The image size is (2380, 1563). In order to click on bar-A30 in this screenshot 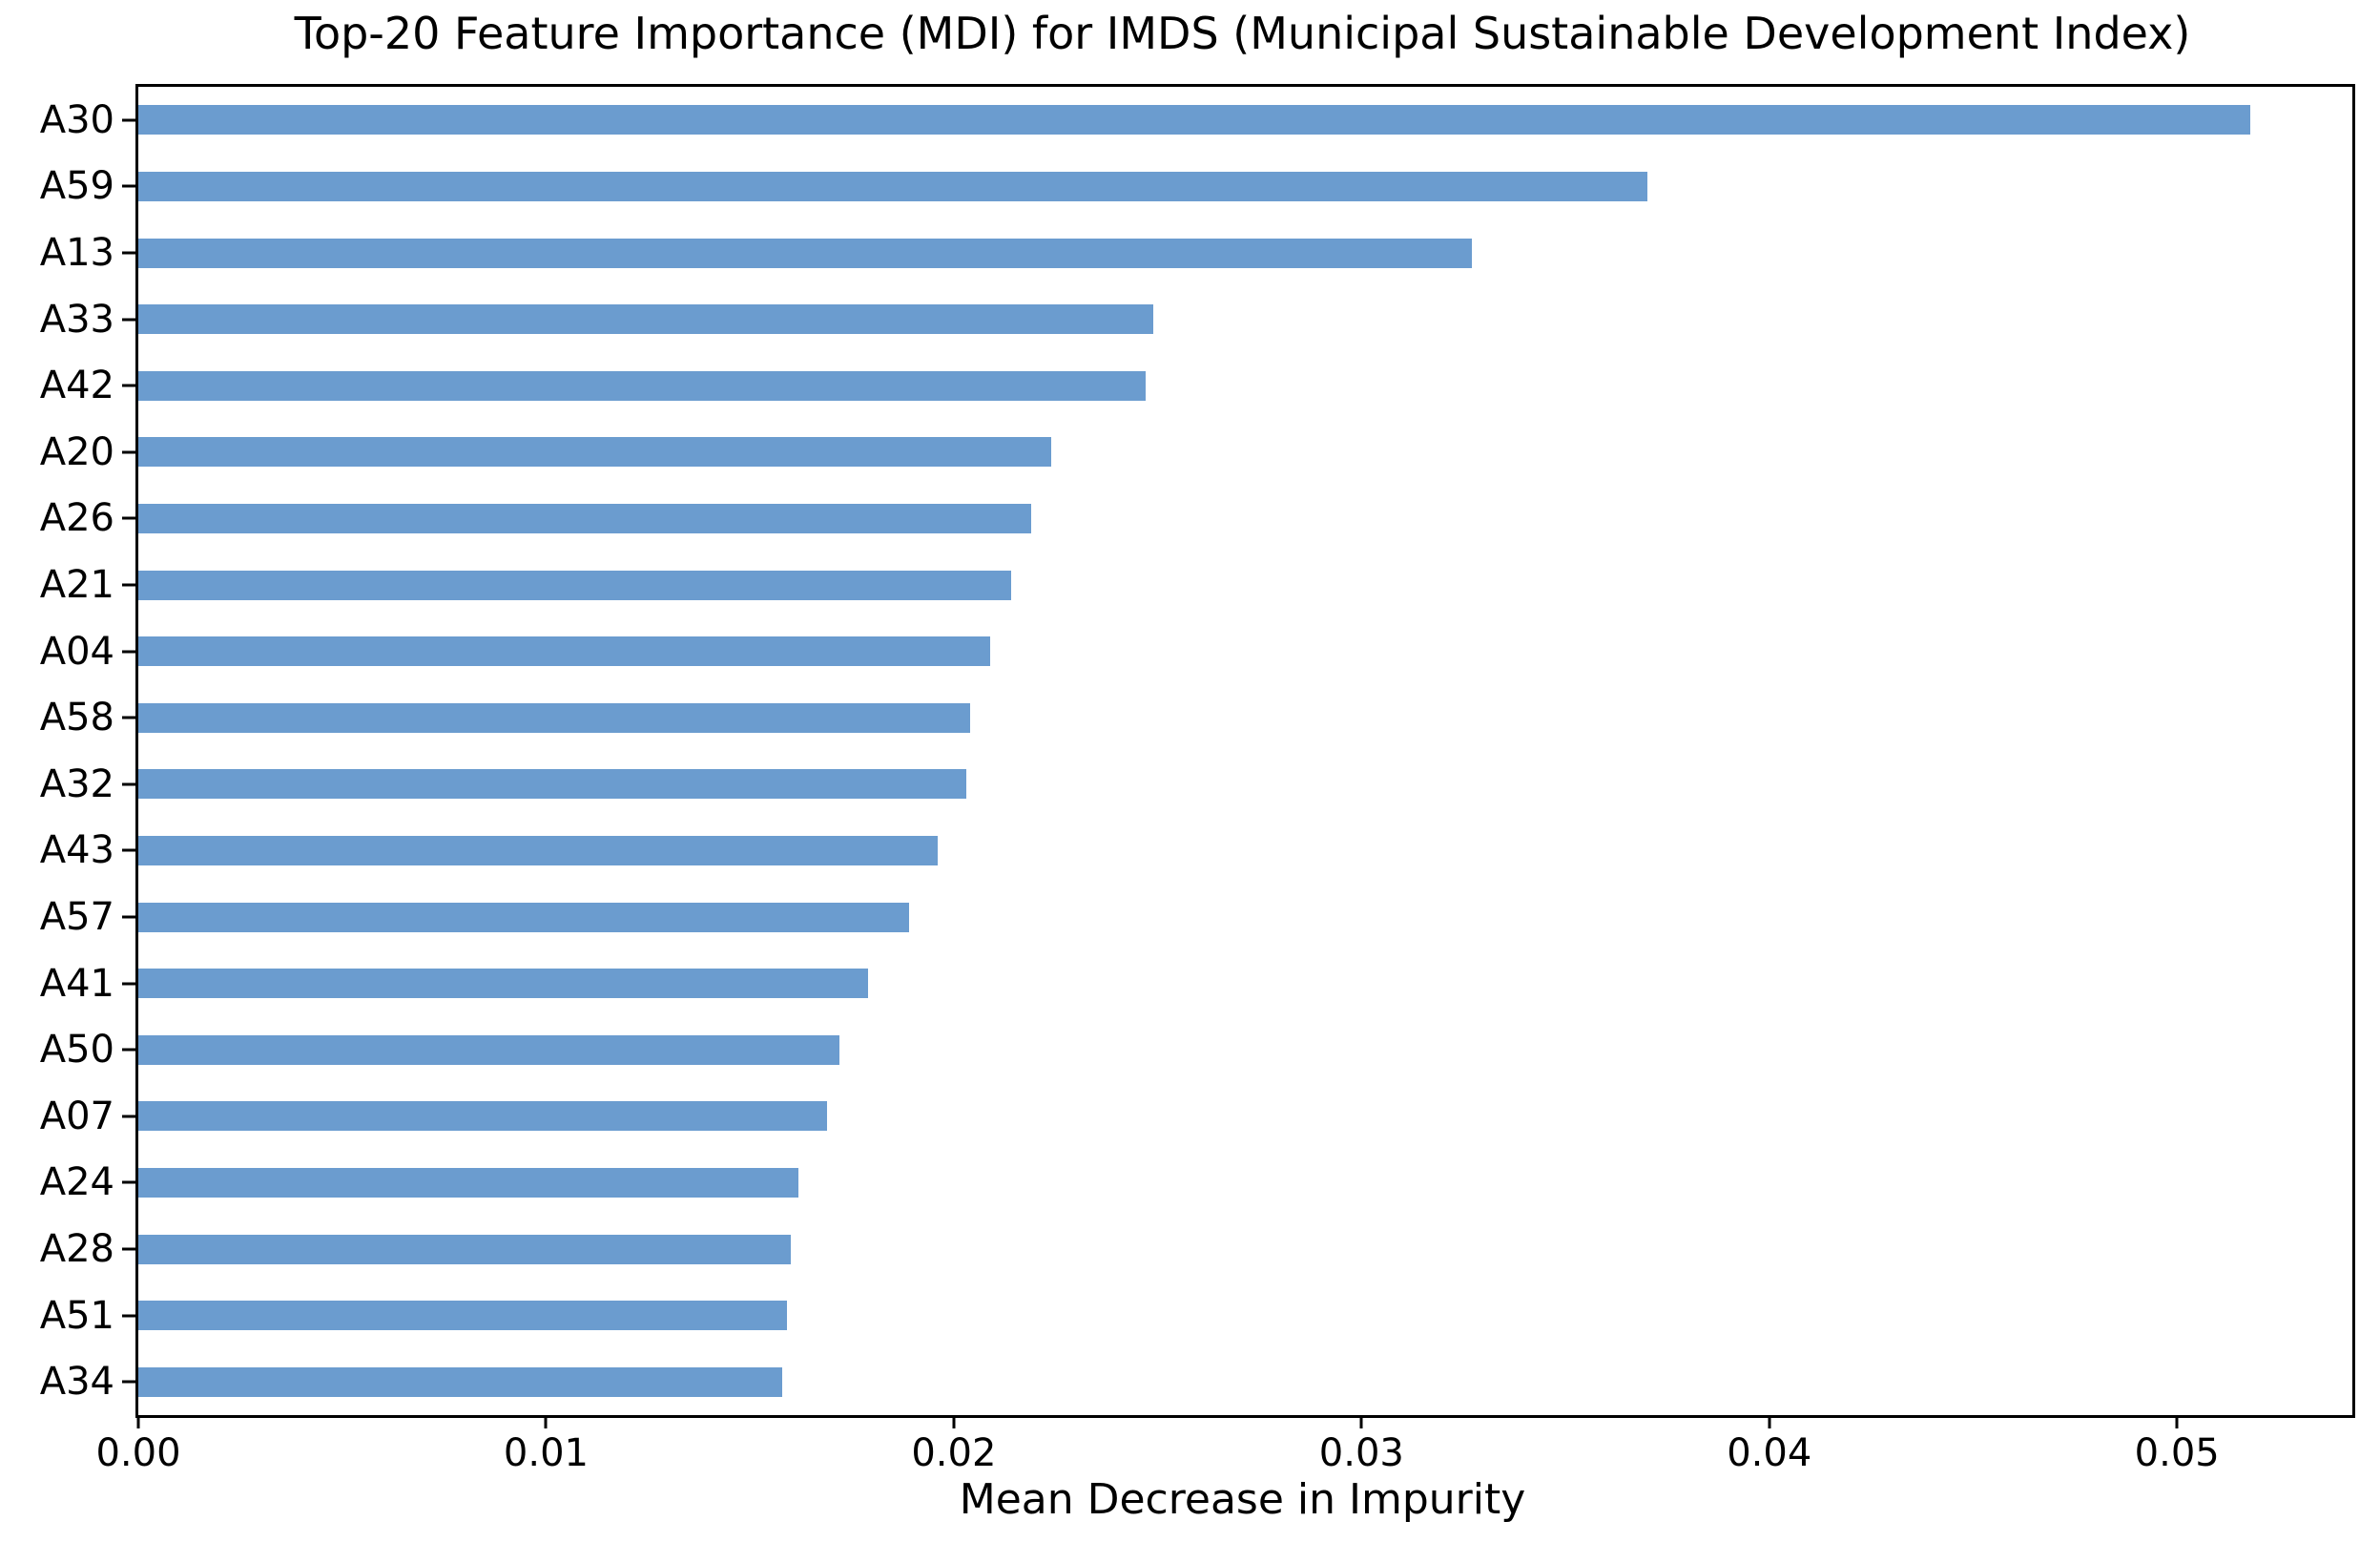, I will do `click(1194, 120)`.